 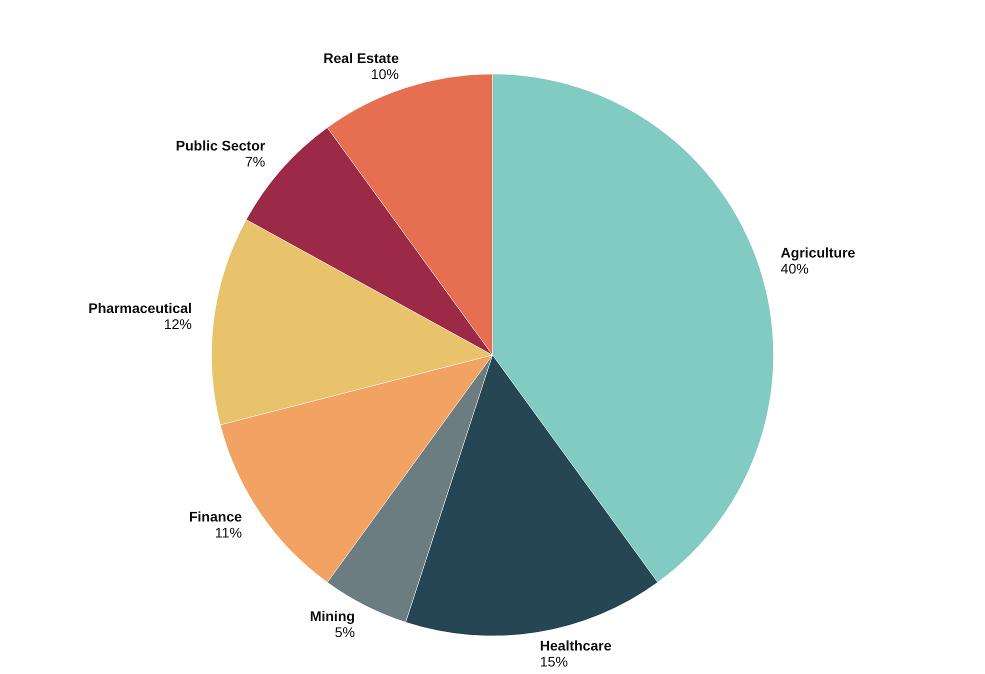 I want to click on data-label: 12%, so click(x=178, y=324).